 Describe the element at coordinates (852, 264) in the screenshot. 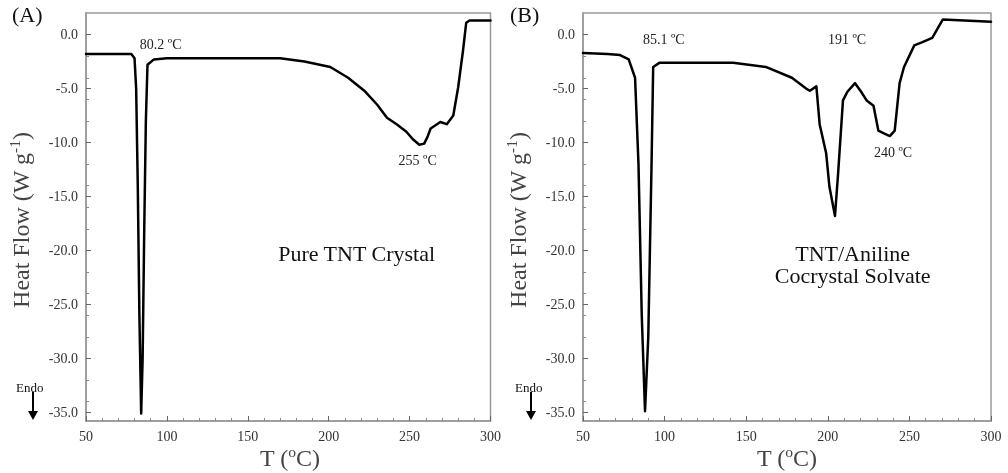

I see `annotation: TNT/Aniline Cocrystal Solvate` at that location.